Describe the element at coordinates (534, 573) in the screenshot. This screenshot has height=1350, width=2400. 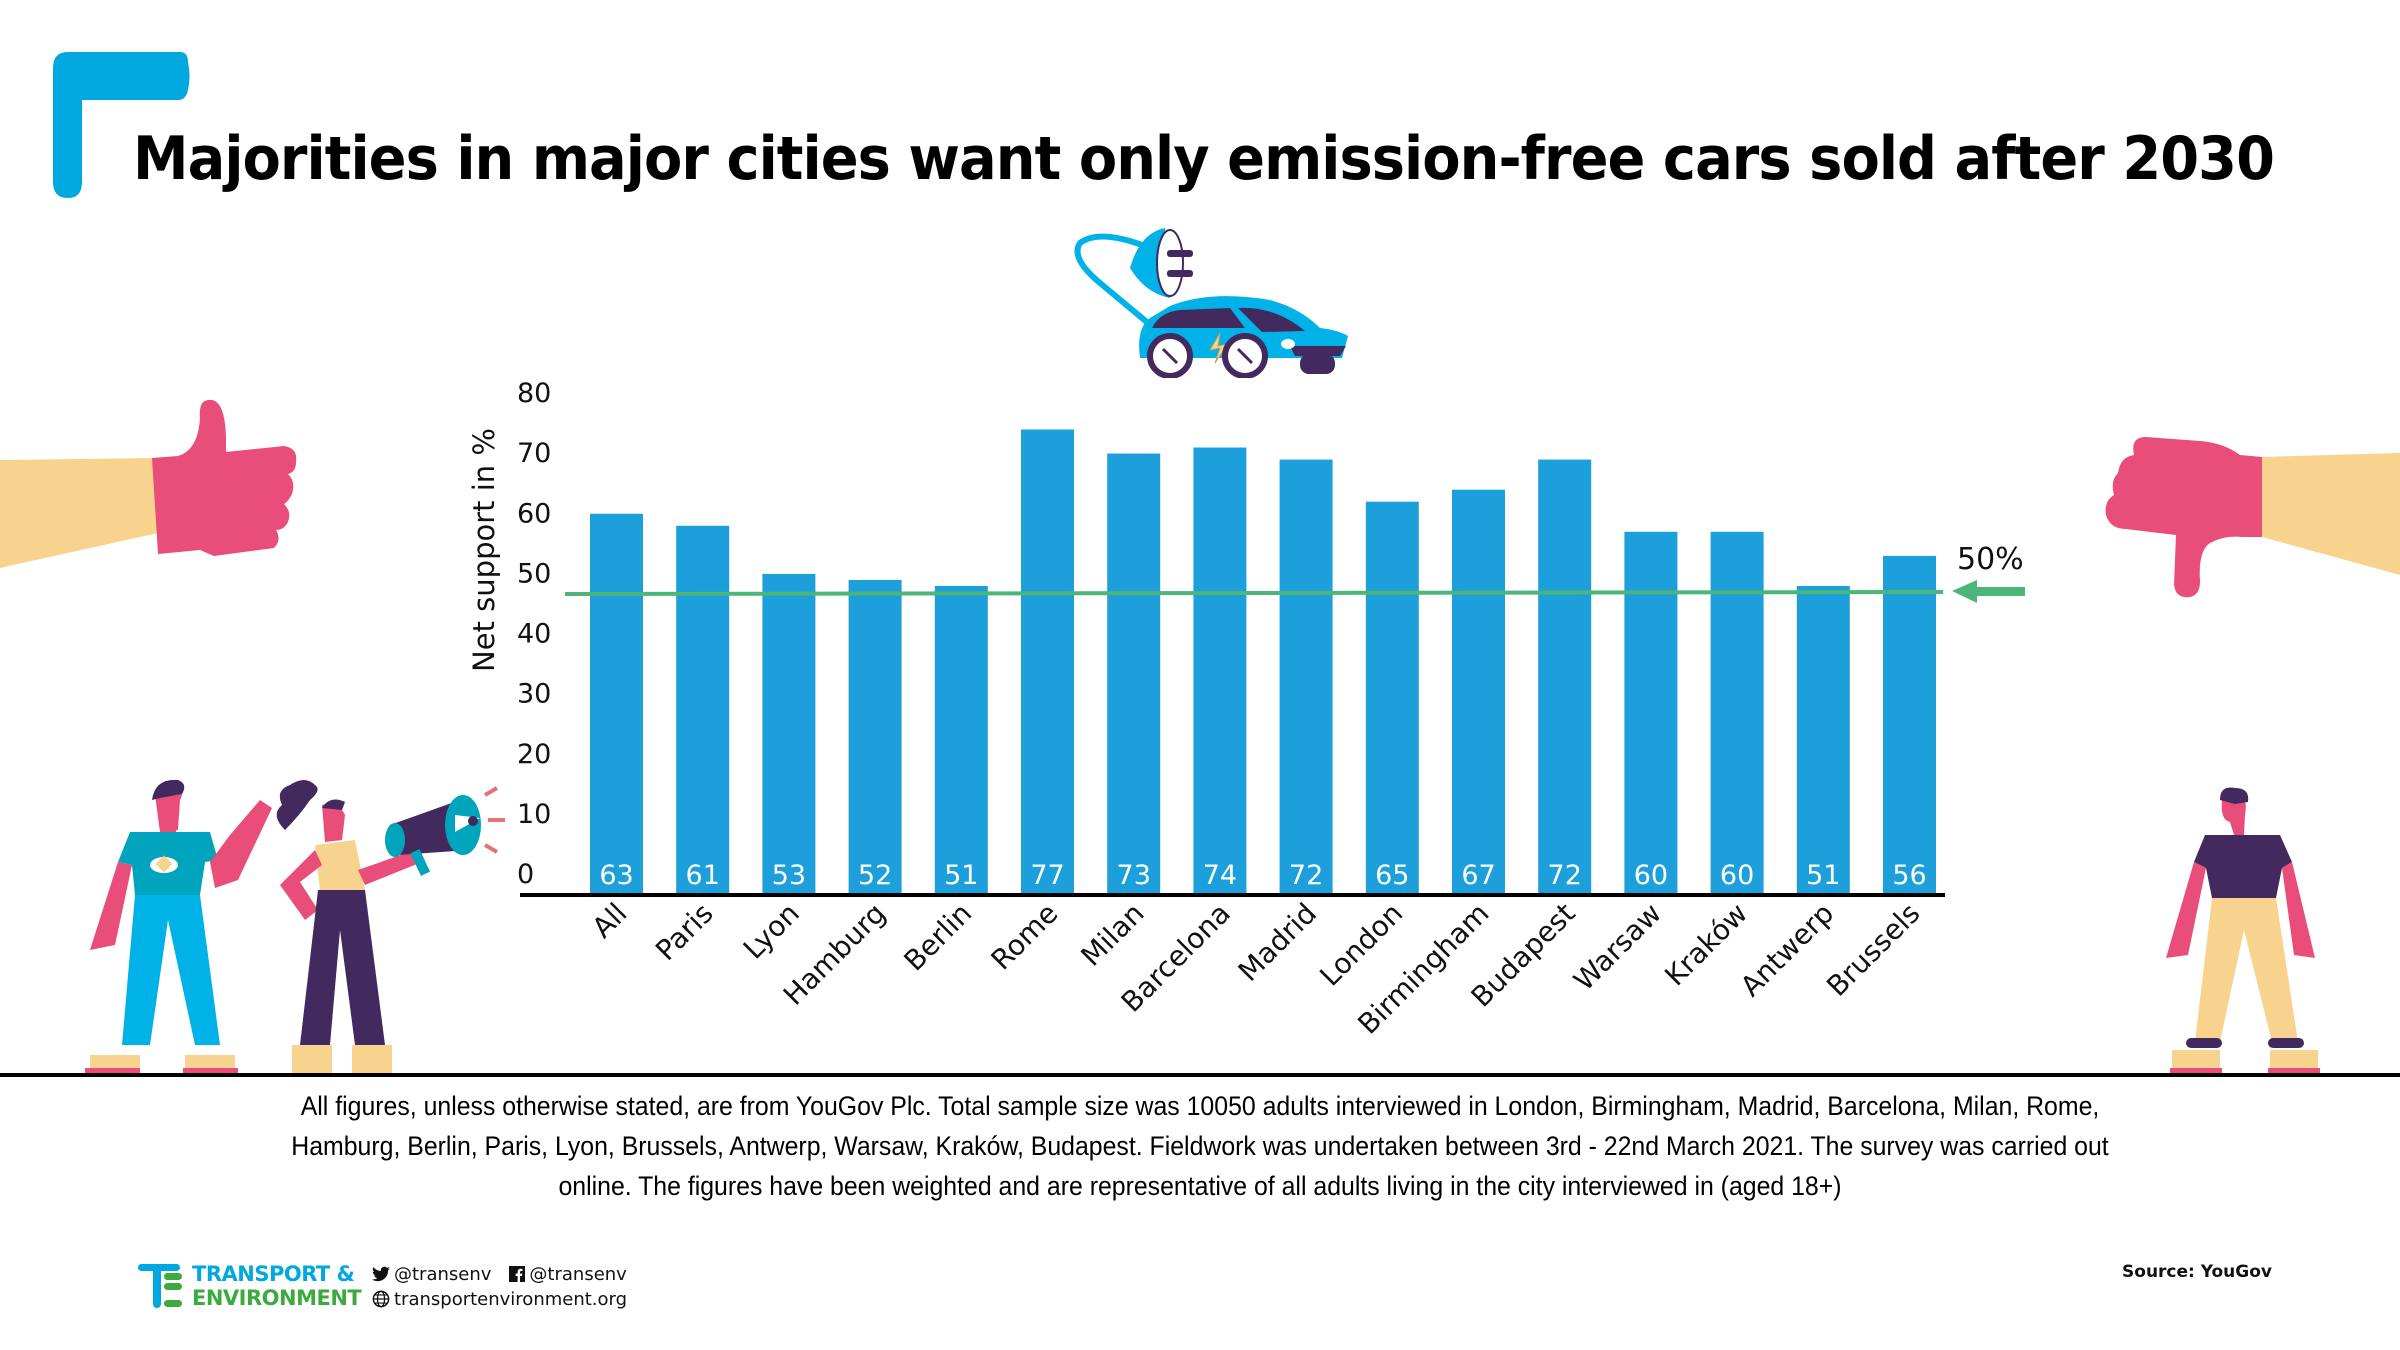
I see `y-tick-label: 50` at that location.